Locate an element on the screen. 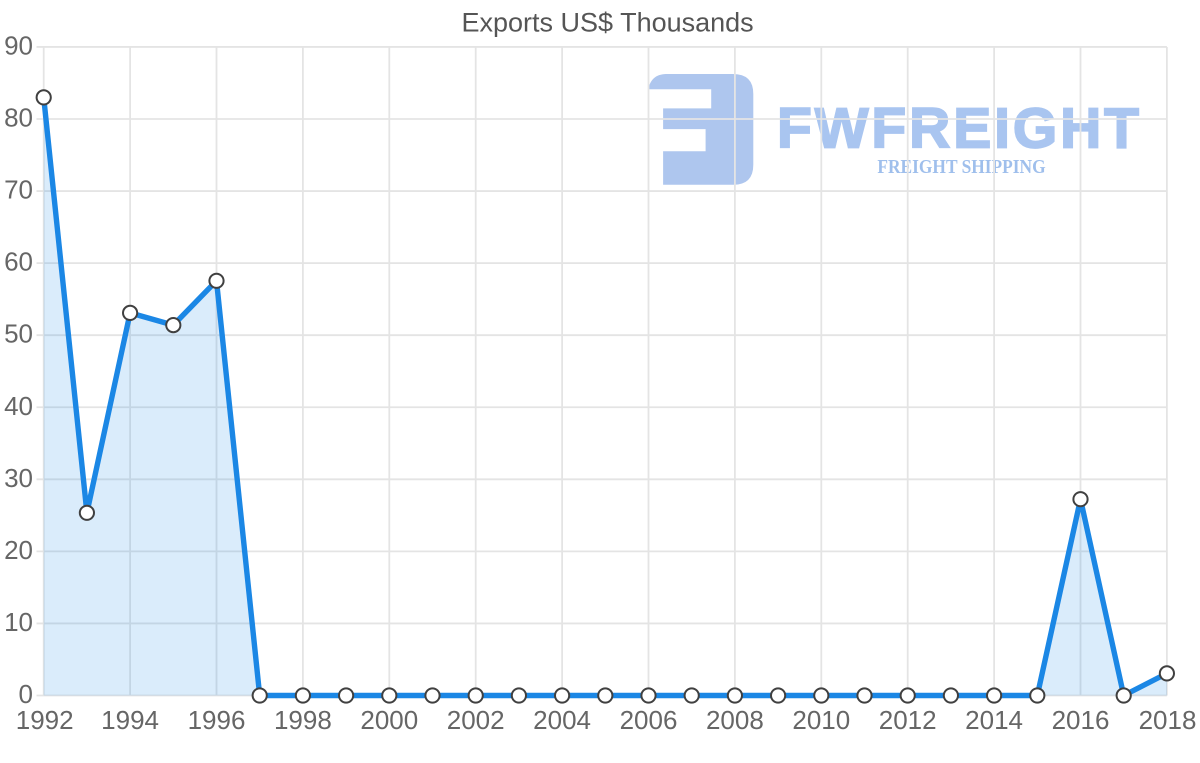  svg-text: Exports US$ Thousands is located at coordinates (608, 23).